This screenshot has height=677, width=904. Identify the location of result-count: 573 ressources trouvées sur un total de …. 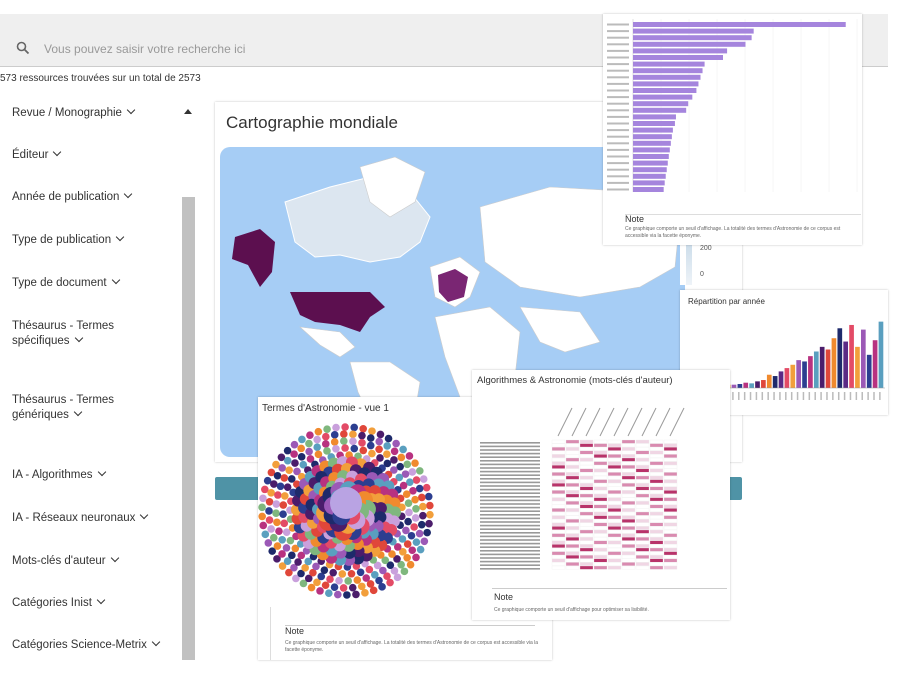
(100, 78).